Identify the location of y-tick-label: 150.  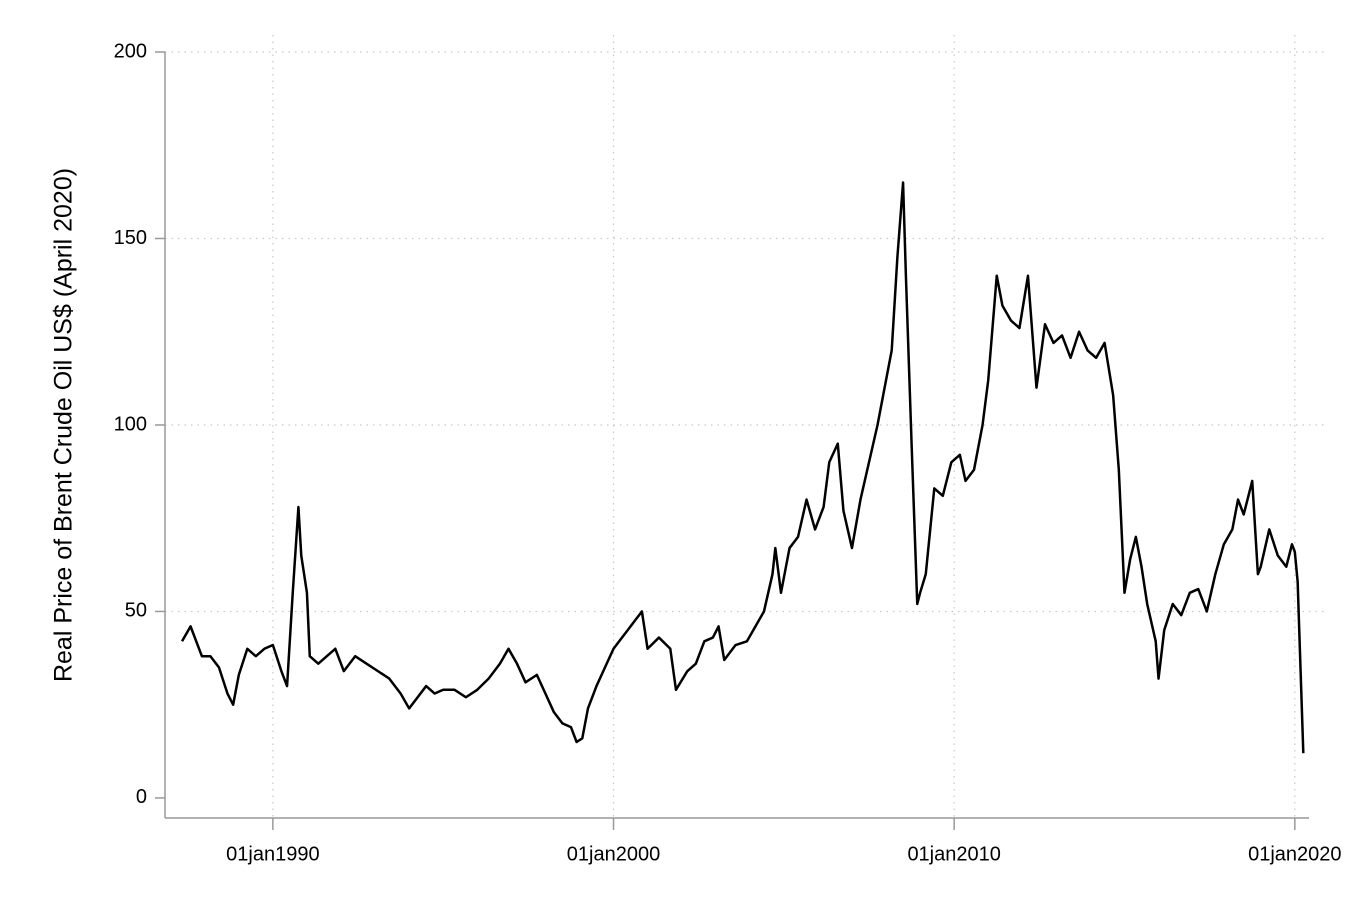
(130, 238).